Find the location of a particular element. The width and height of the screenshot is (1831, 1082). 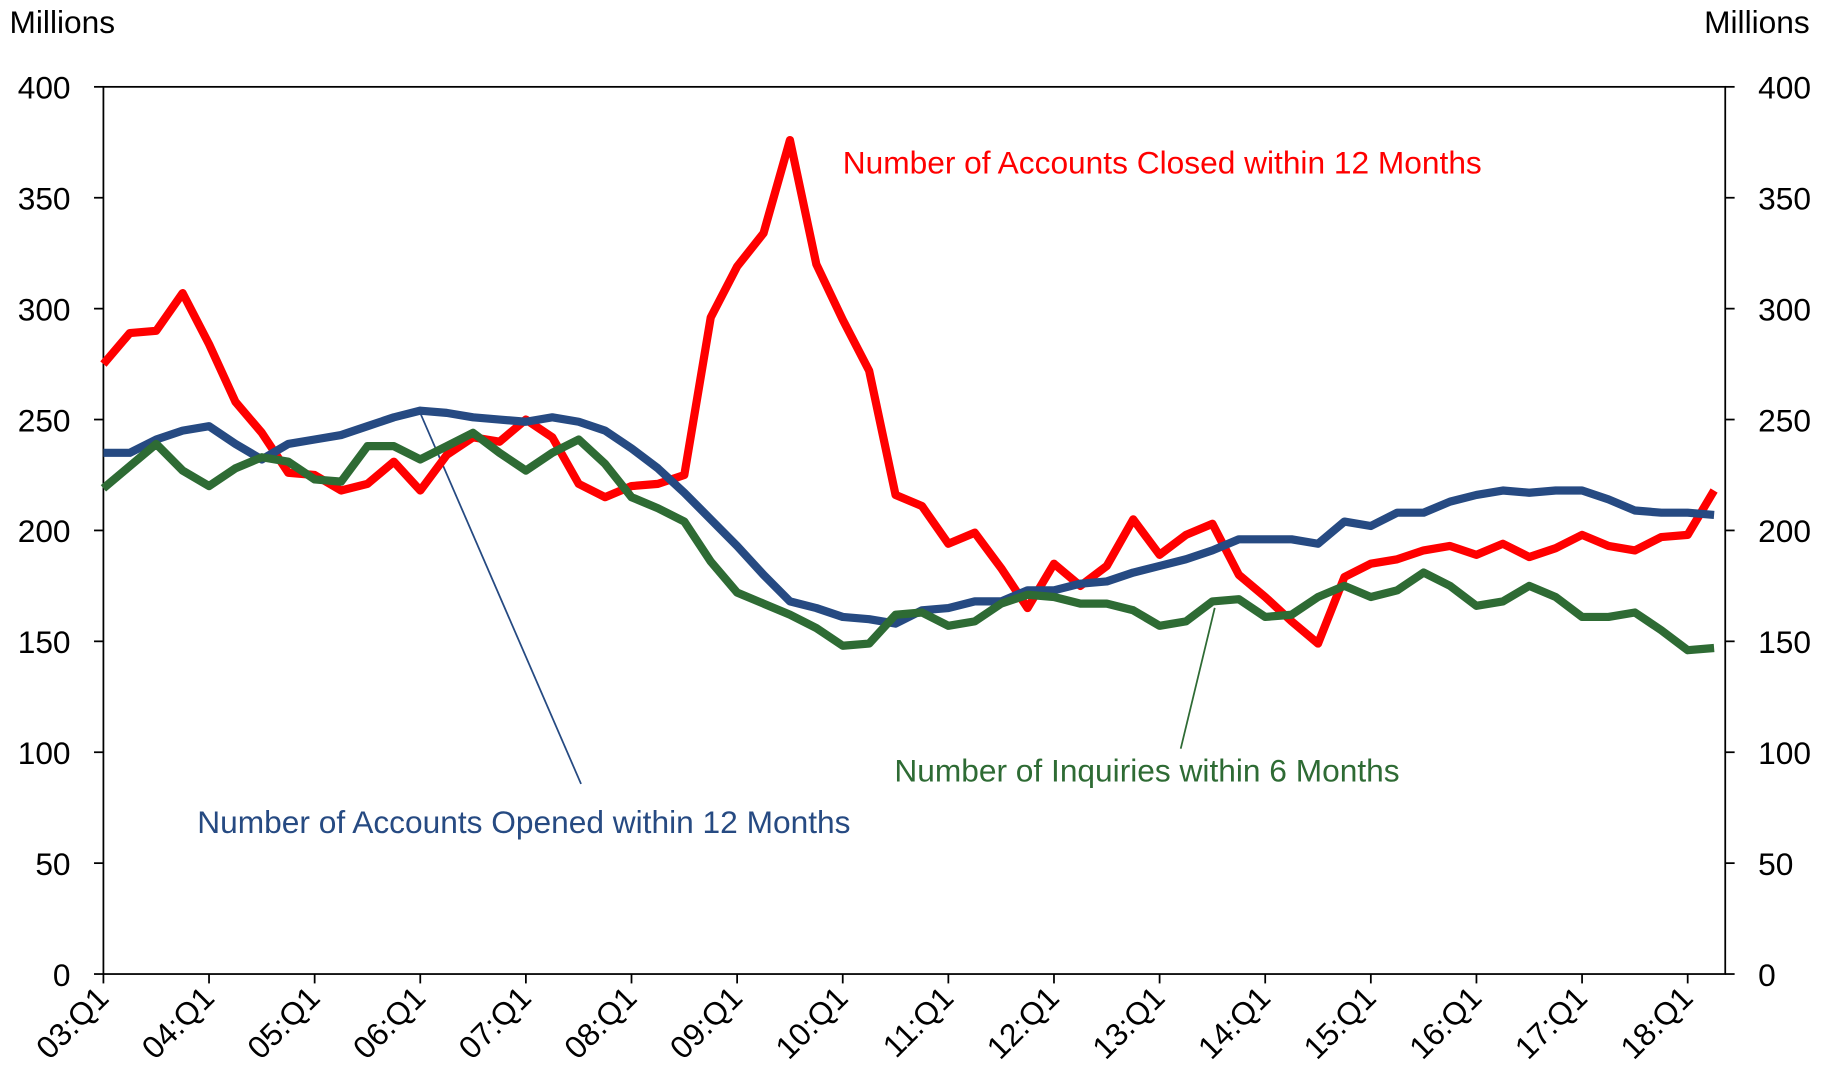

x-tick-label: 10:Q1 is located at coordinates (811, 1022).